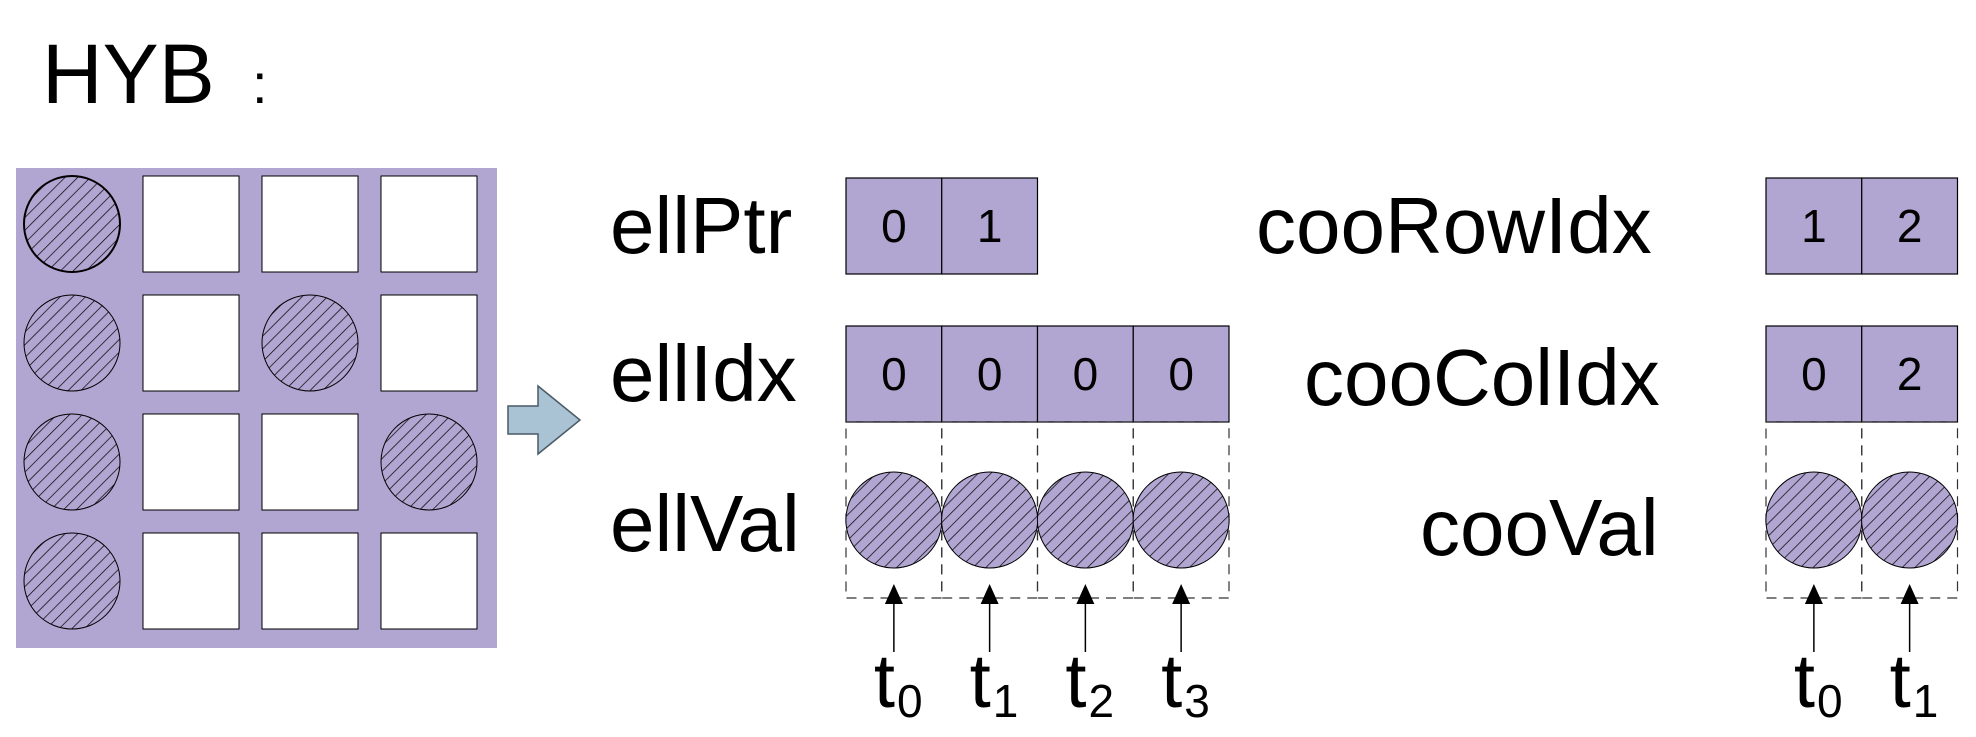  Describe the element at coordinates (1866, 655) in the screenshot. I see `coo-thread-markers: t0 t1` at that location.